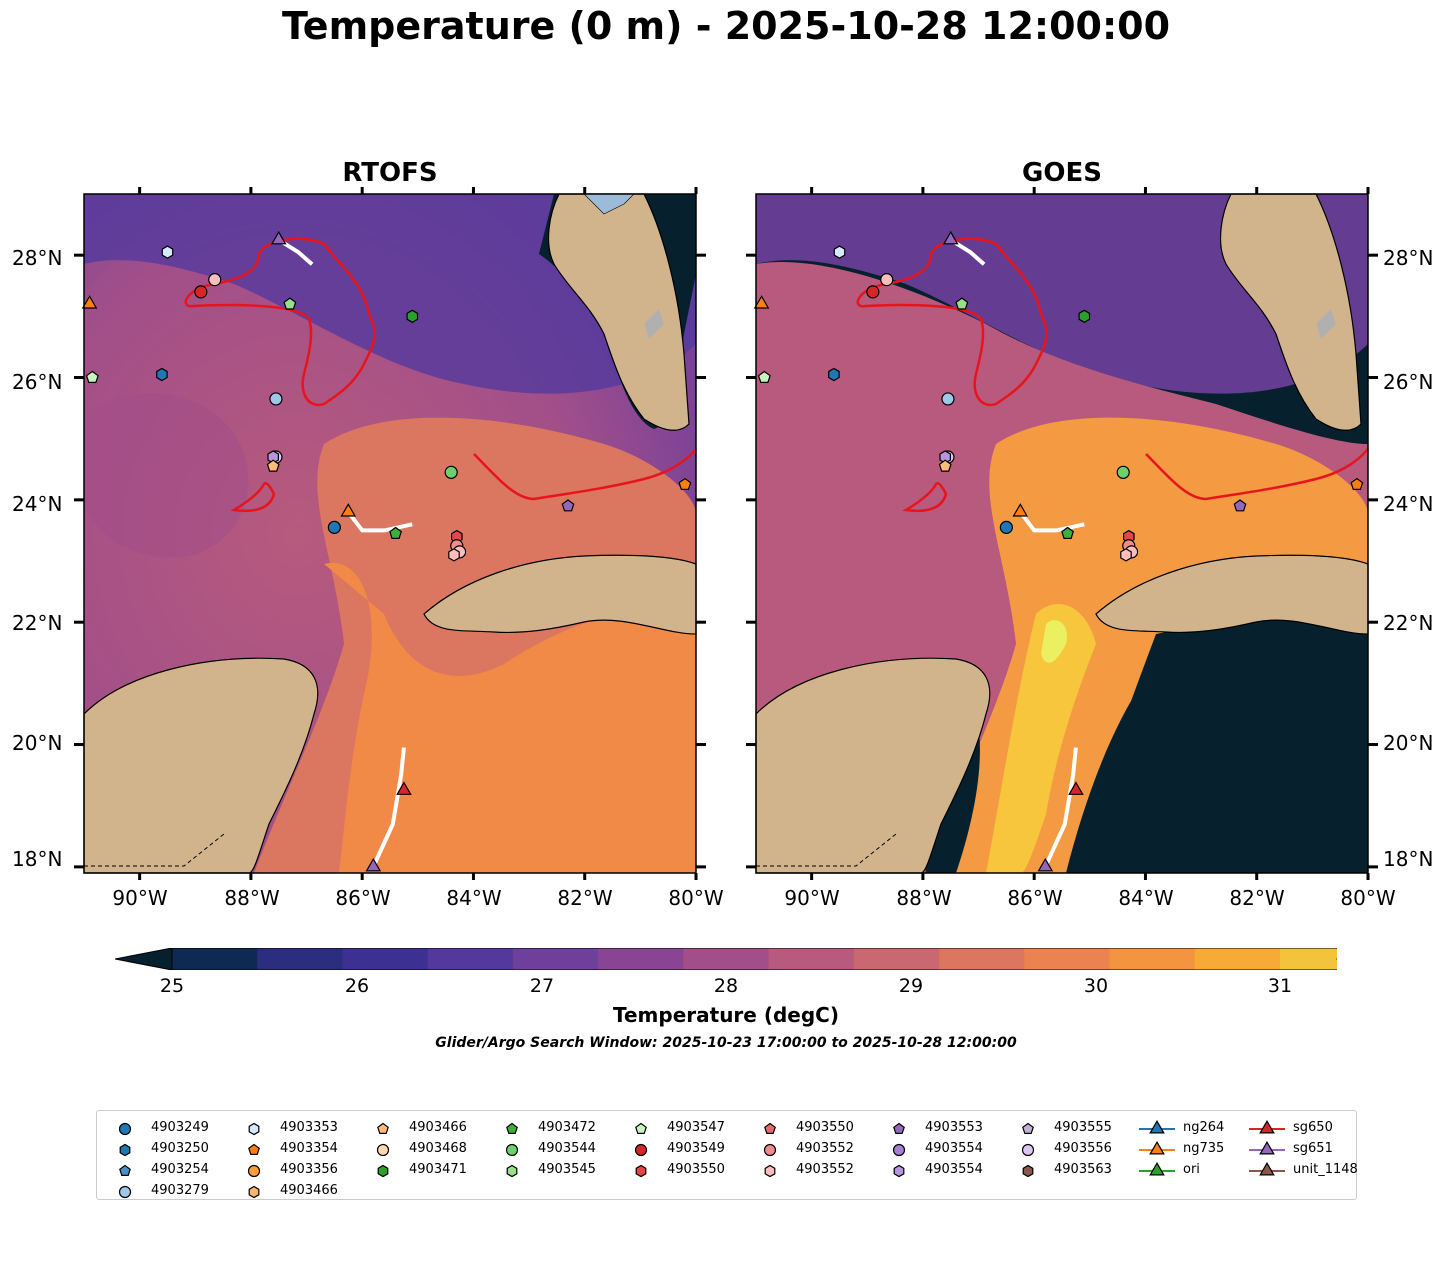  I want to click on legend-item: sg651, so click(1302, 1148).